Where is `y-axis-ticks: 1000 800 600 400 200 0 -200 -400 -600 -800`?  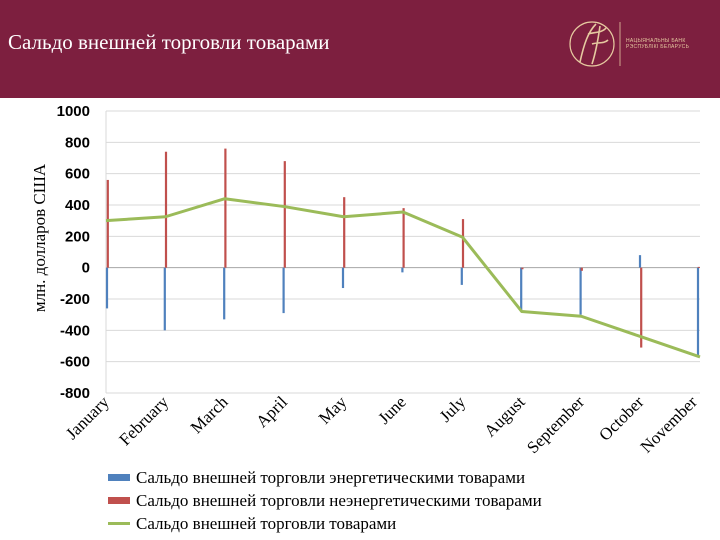 y-axis-ticks: 1000 800 600 400 200 0 -200 -400 -600 -800 is located at coordinates (73, 252).